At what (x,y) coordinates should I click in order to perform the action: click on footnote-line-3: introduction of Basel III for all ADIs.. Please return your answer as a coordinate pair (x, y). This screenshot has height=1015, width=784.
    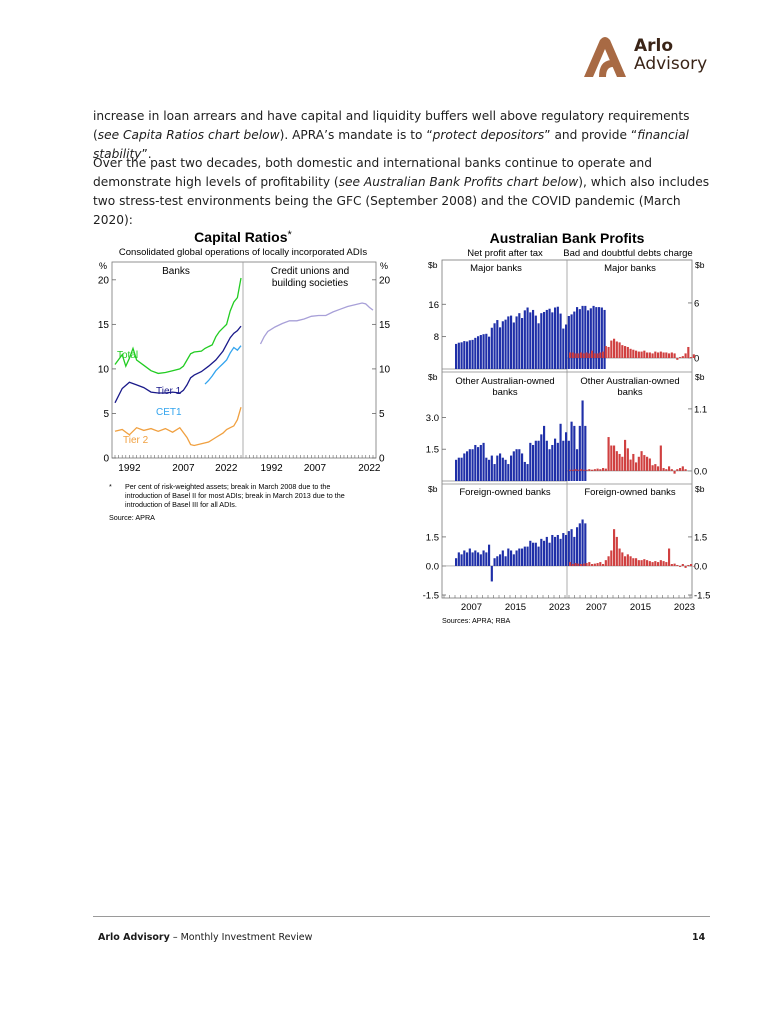
    Looking at the image, I should click on (181, 504).